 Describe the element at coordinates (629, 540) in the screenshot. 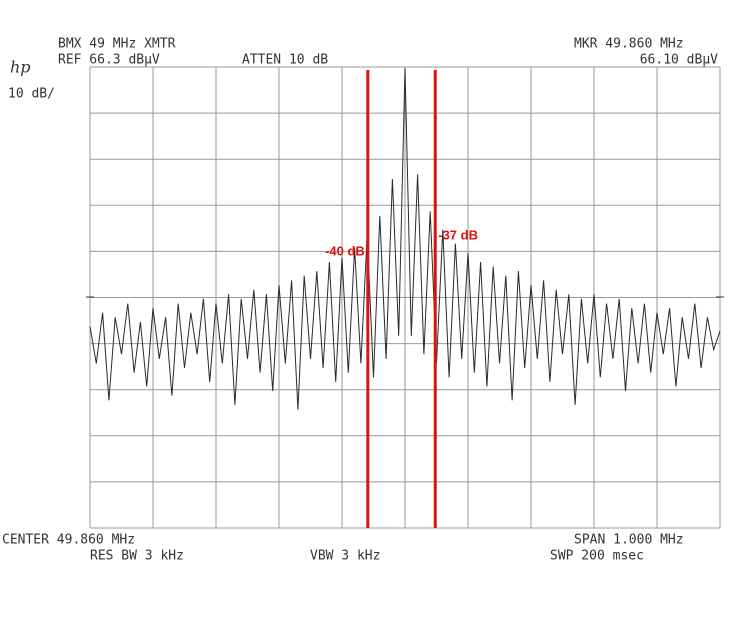

I see `span-label: SPAN 1.000 MHz` at that location.